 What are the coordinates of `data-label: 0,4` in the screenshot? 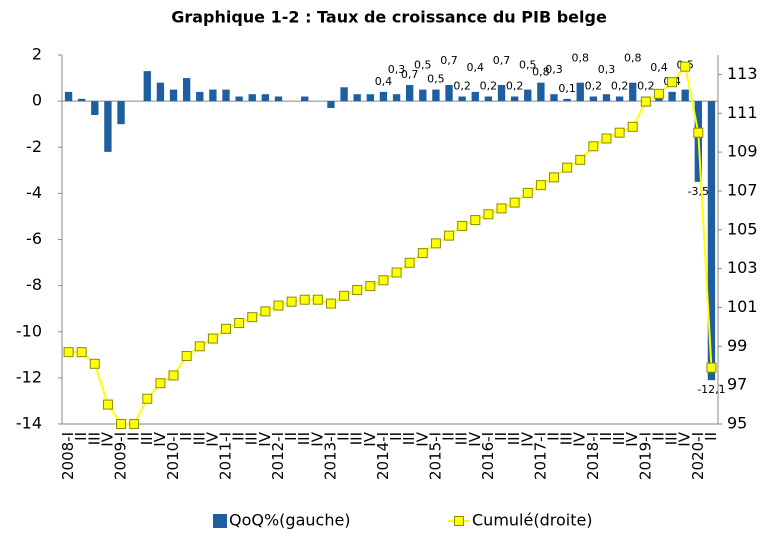 It's located at (476, 67).